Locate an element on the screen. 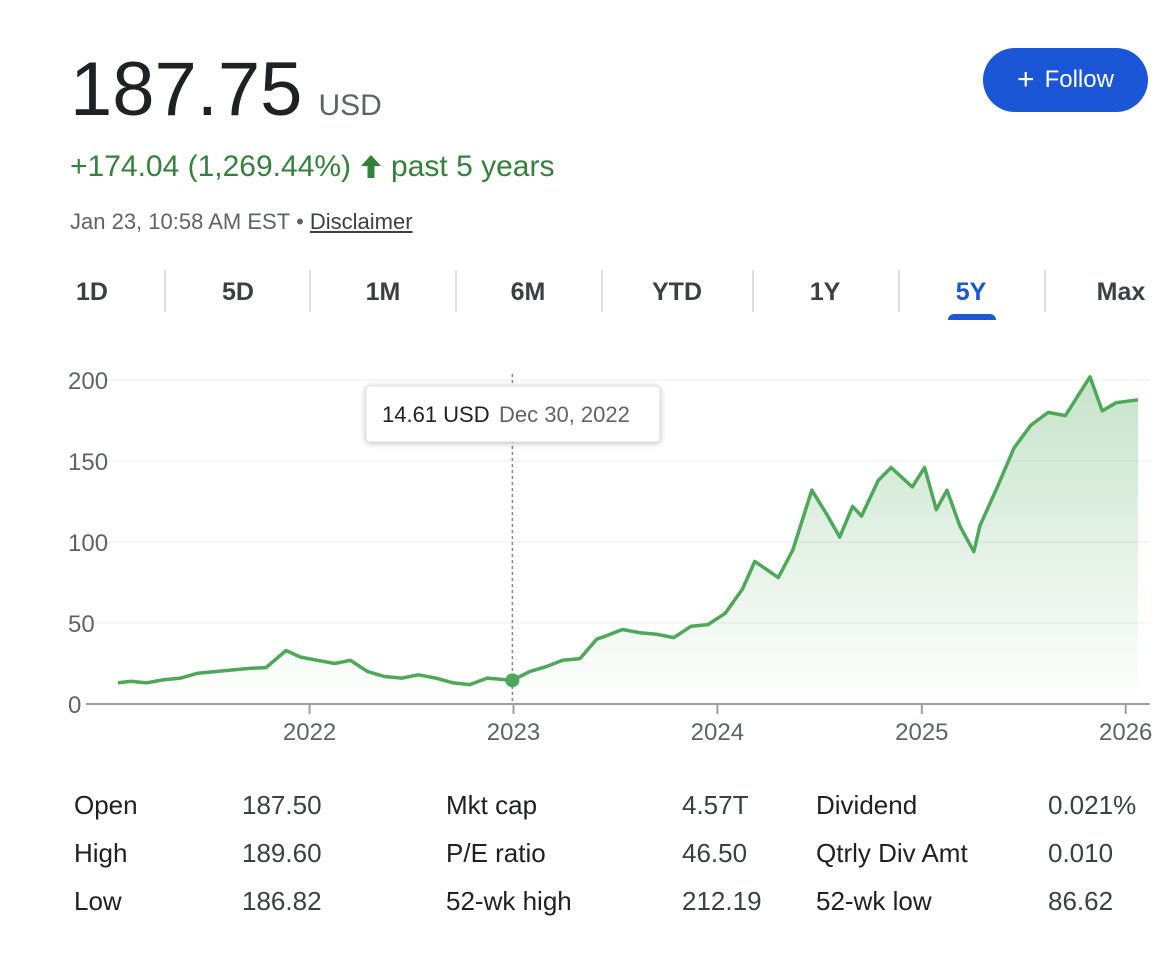  stat-value-low: 186.82 is located at coordinates (282, 901).